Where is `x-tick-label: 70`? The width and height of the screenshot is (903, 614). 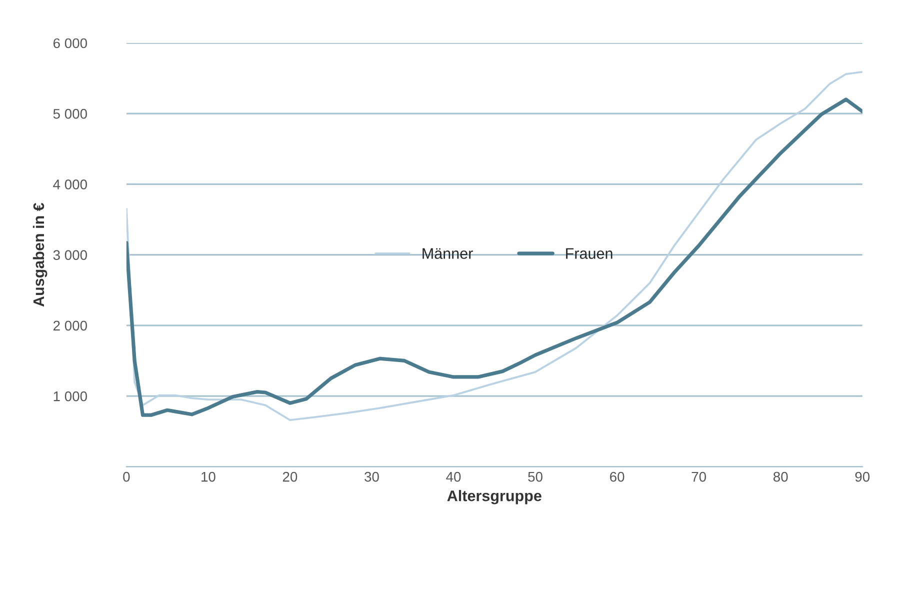
x-tick-label: 70 is located at coordinates (699, 477).